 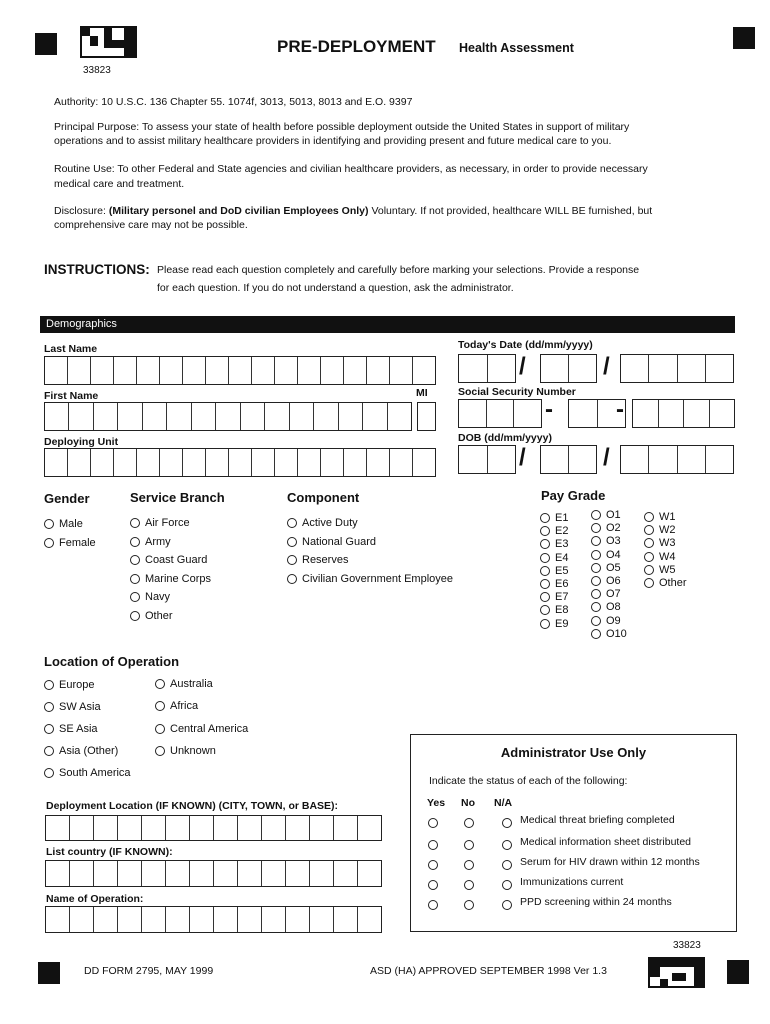 I want to click on pay-grade-warrant-option: W3, so click(x=660, y=543).